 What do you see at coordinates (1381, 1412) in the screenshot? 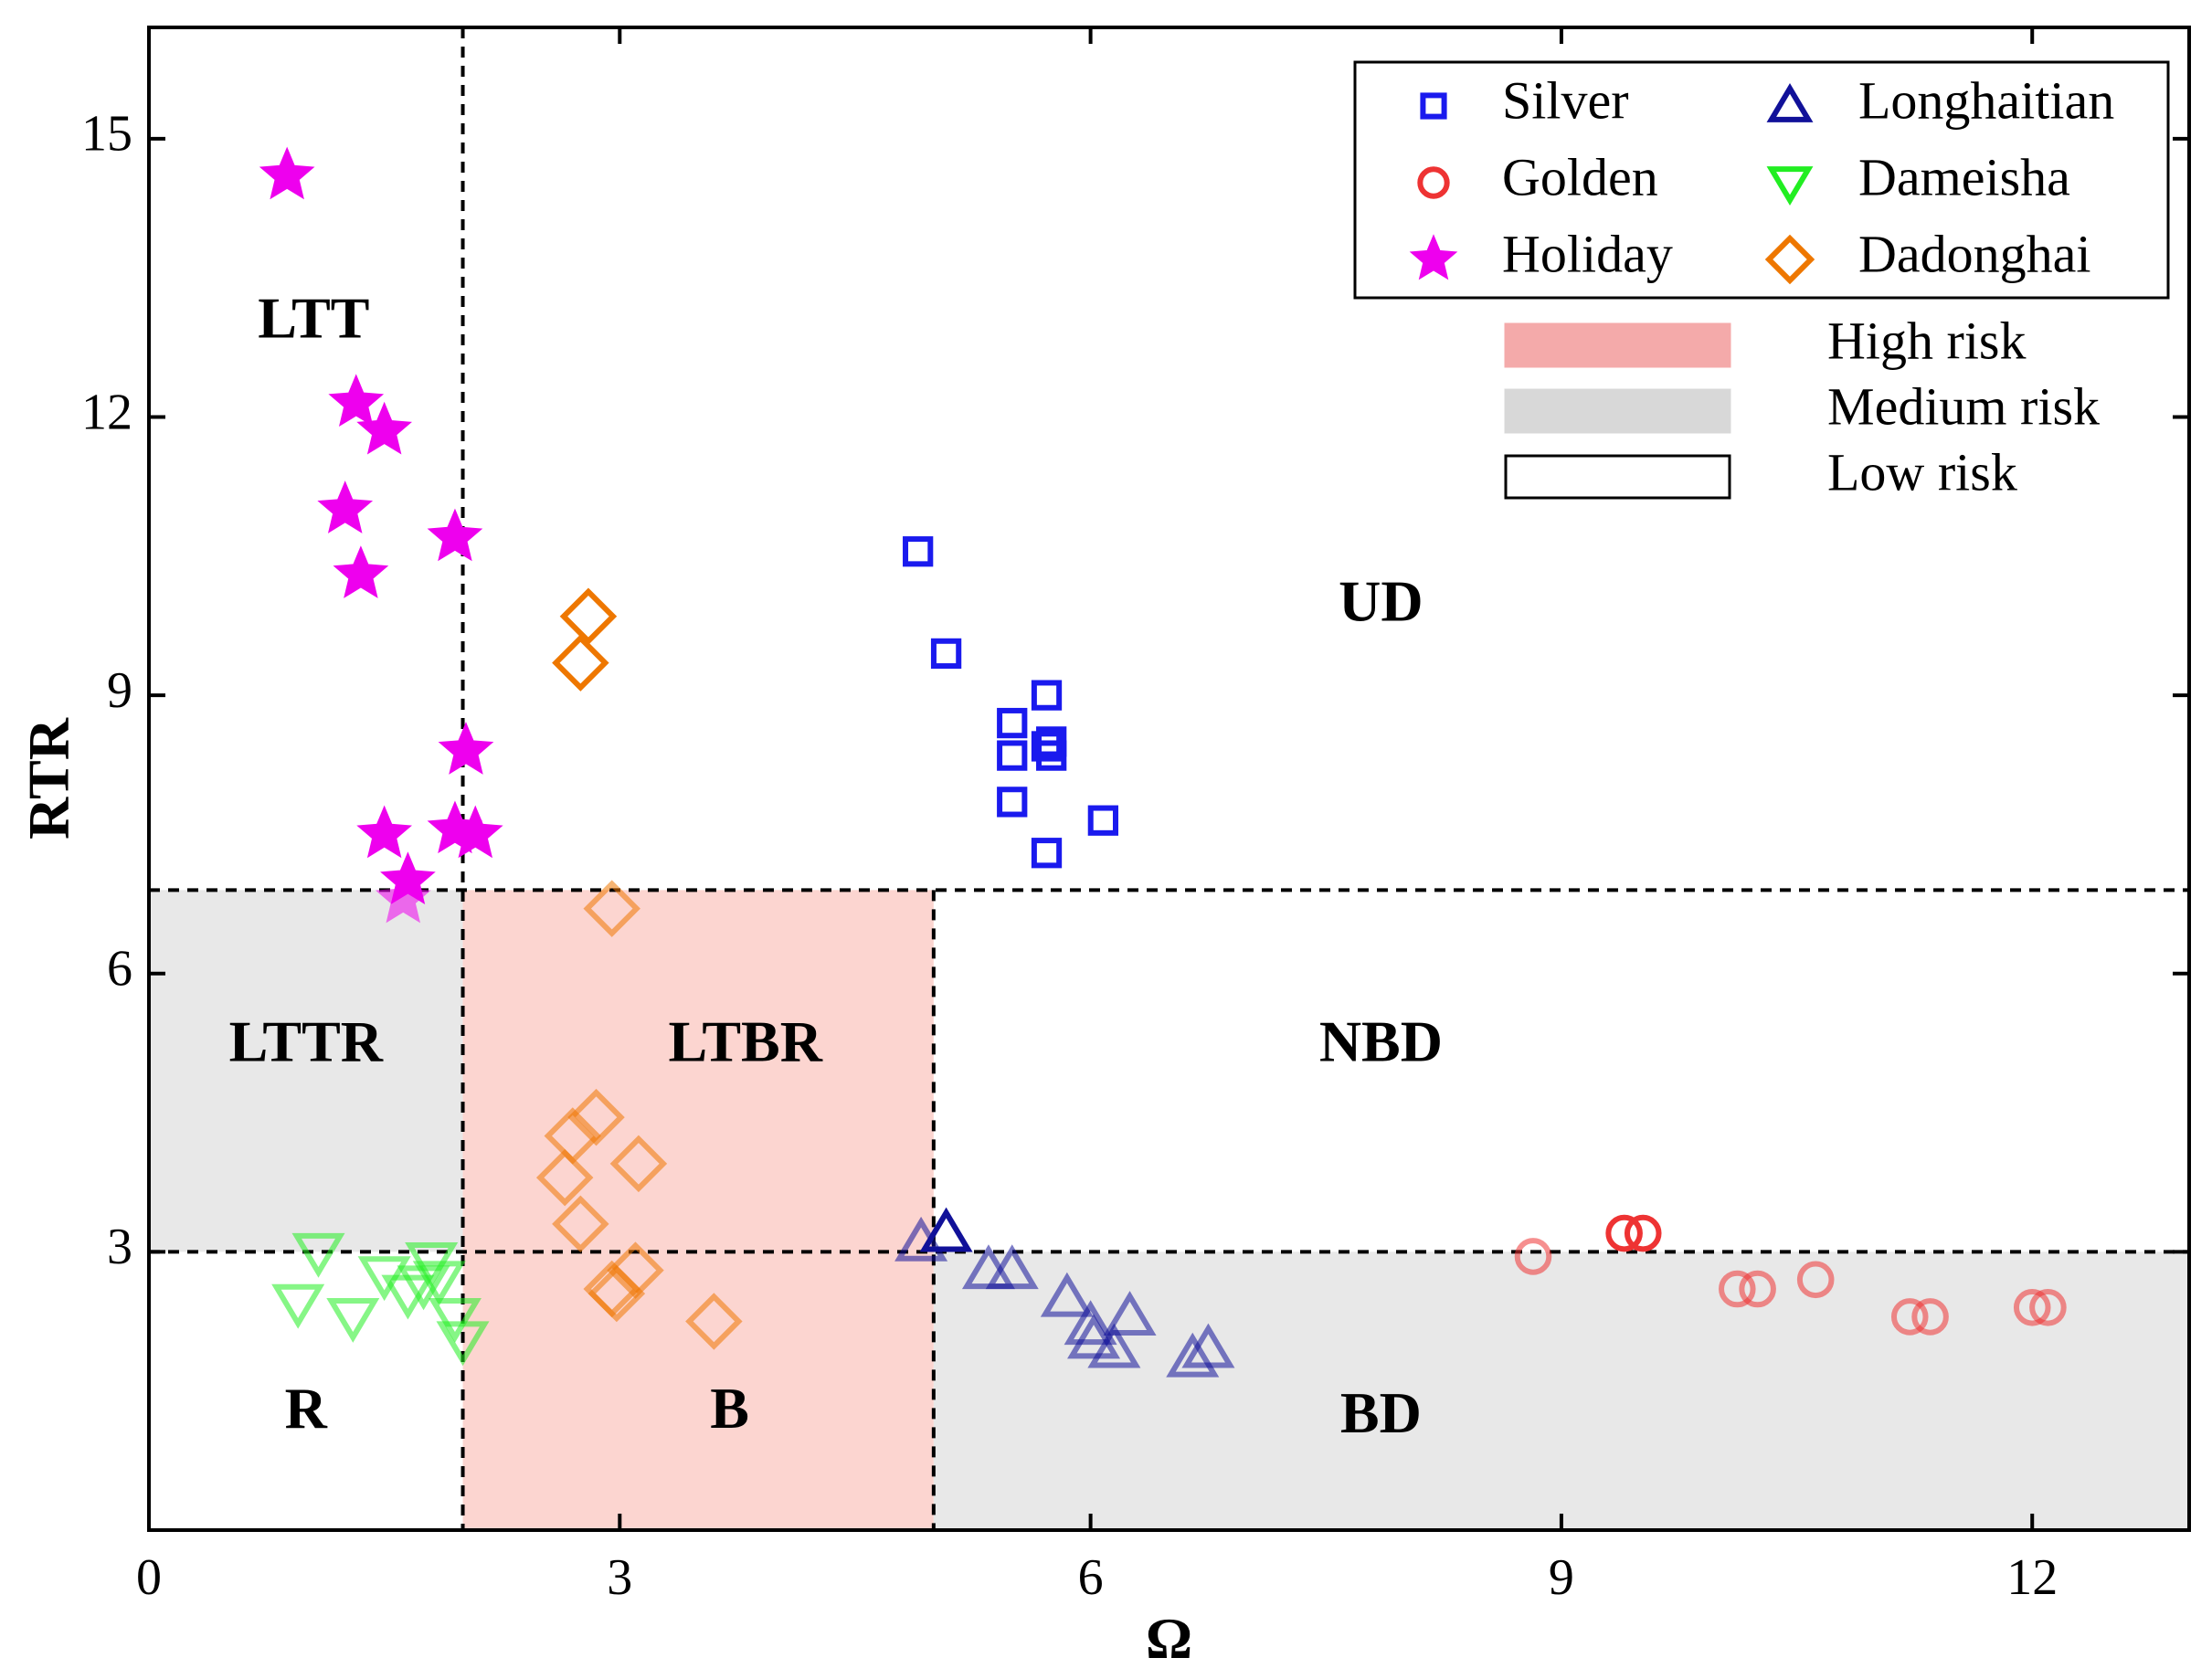
I see `region-label-bd: BD` at bounding box center [1381, 1412].